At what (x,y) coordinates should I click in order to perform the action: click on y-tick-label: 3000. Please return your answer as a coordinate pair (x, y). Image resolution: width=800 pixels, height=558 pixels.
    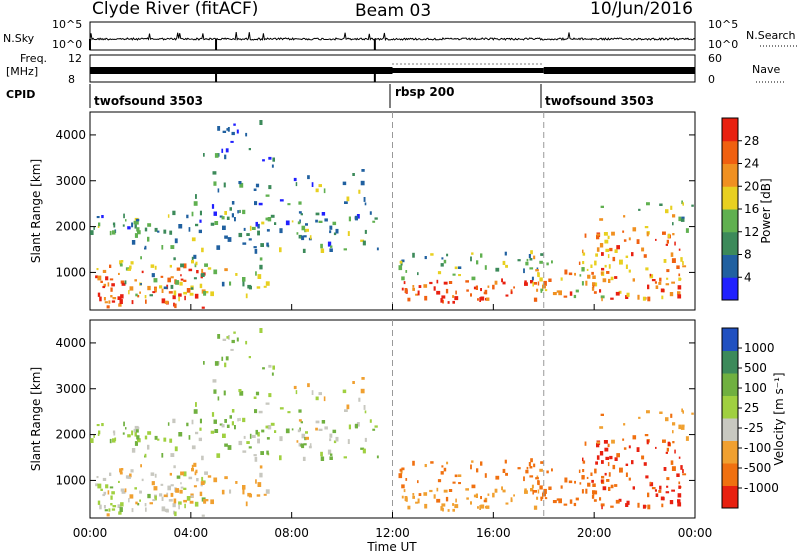
    Looking at the image, I should click on (70, 181).